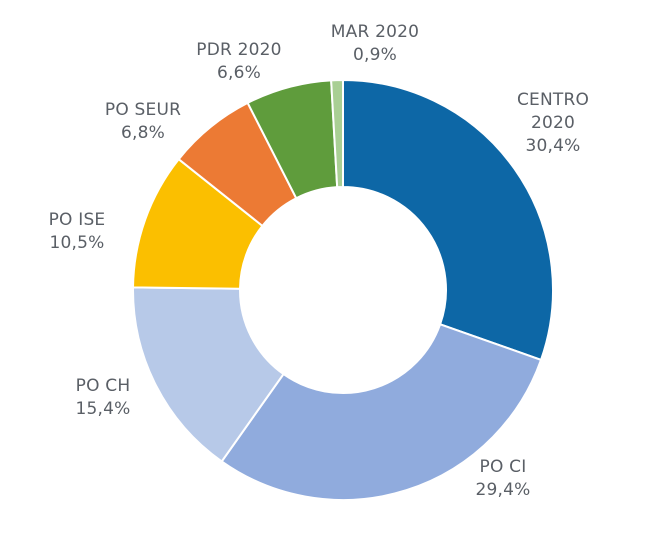 The width and height of the screenshot is (650, 534). Describe the element at coordinates (77, 231) in the screenshot. I see `label-po-ise: PO ISE 10,5%` at that location.